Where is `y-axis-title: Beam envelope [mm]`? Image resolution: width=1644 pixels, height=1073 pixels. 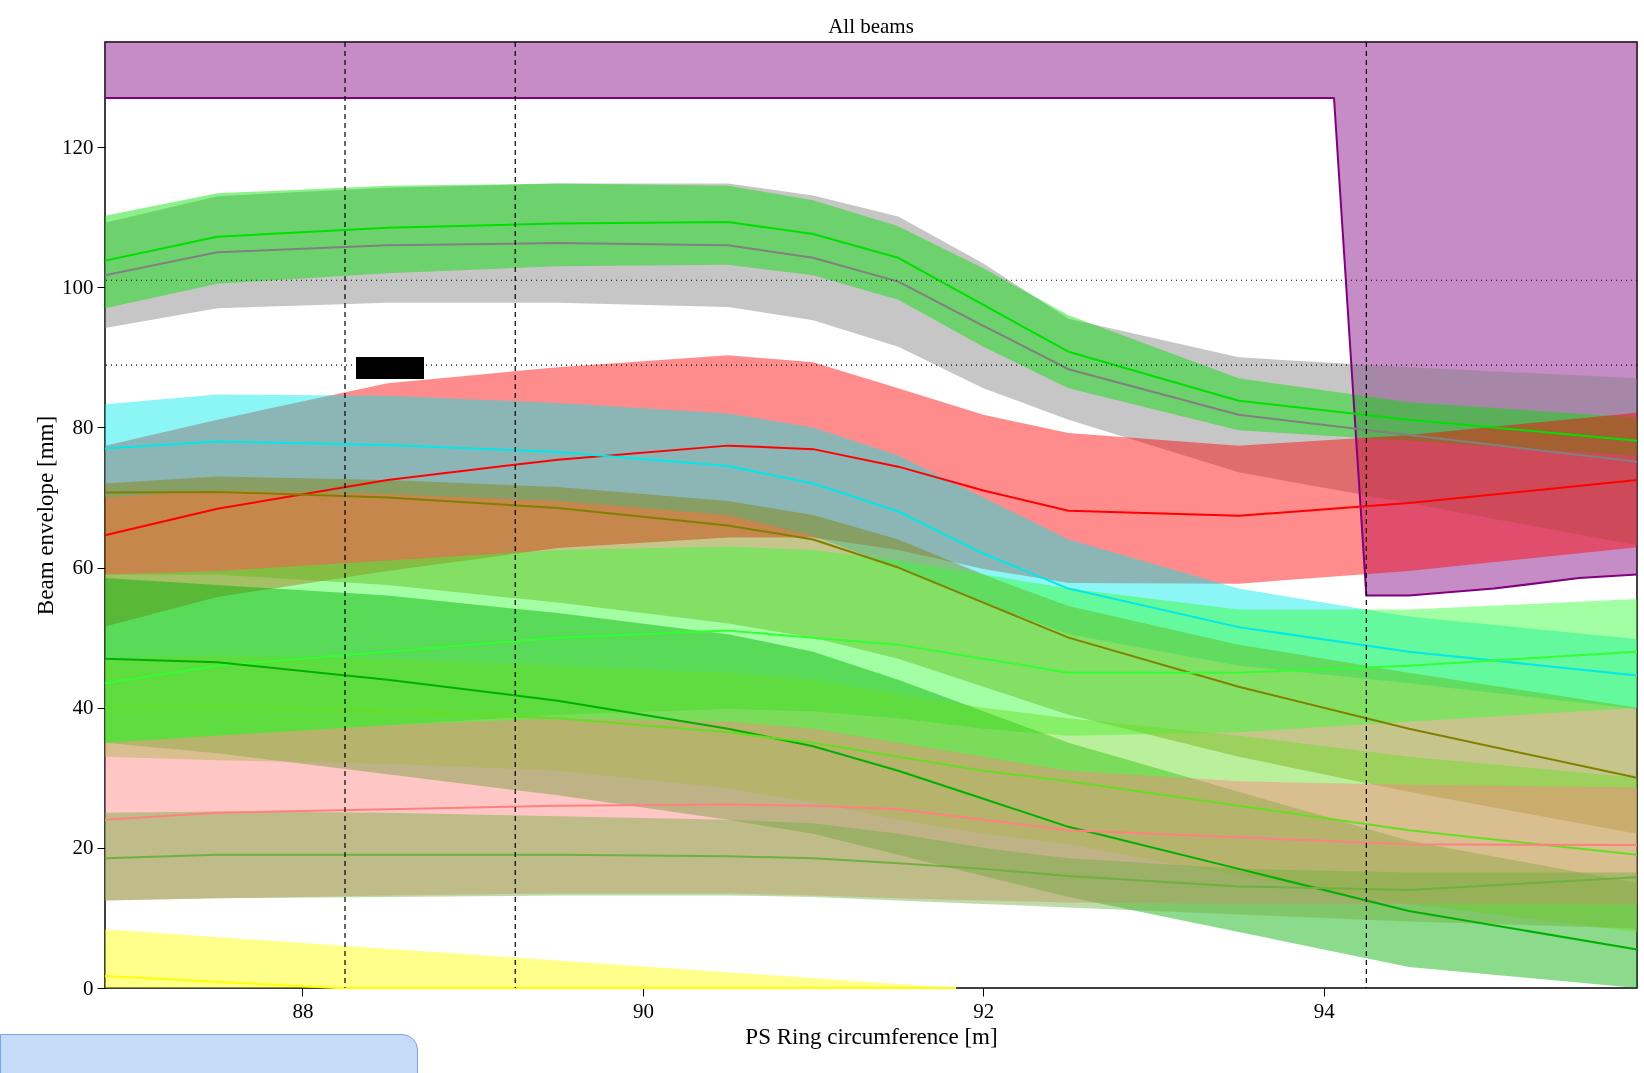 y-axis-title: Beam envelope [mm] is located at coordinates (45, 515).